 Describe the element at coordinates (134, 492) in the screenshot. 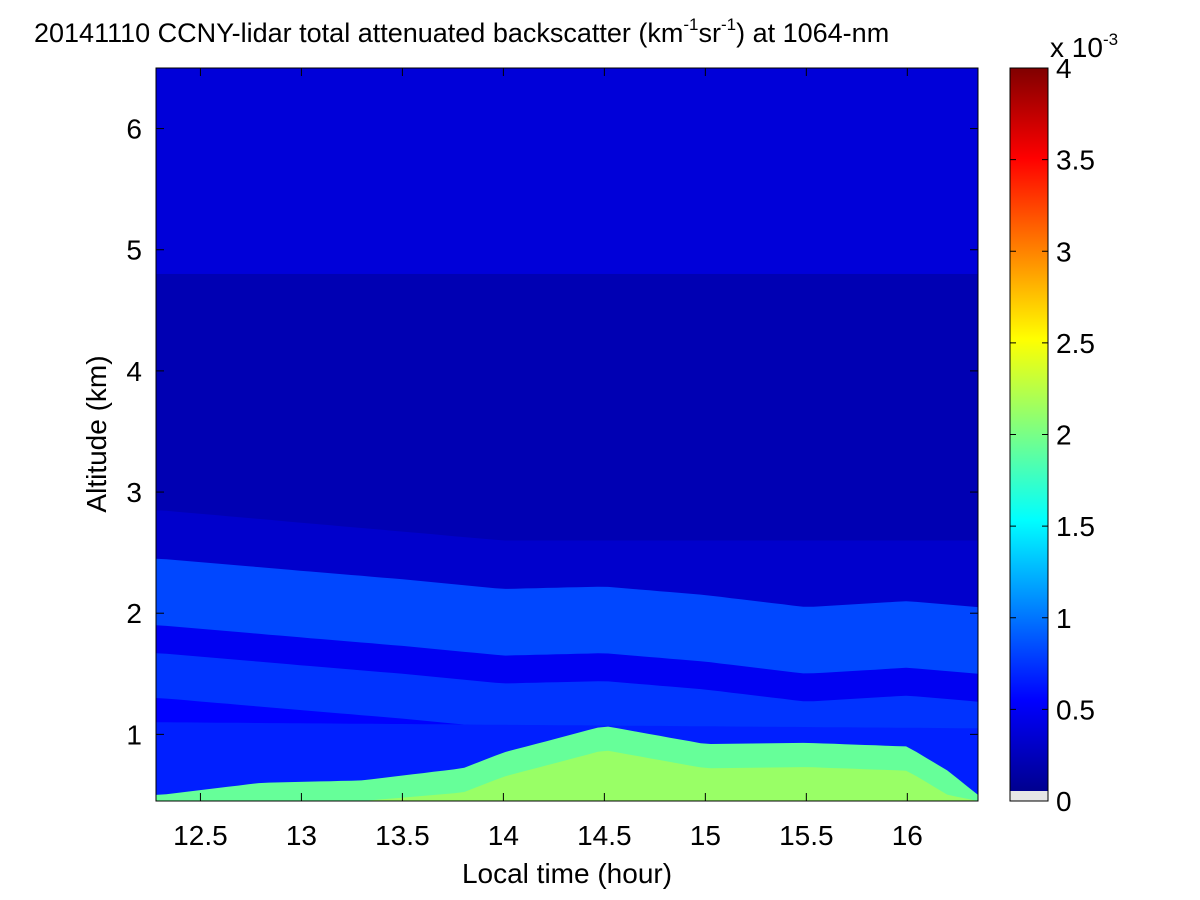

I see `y-tick-label: 3` at that location.